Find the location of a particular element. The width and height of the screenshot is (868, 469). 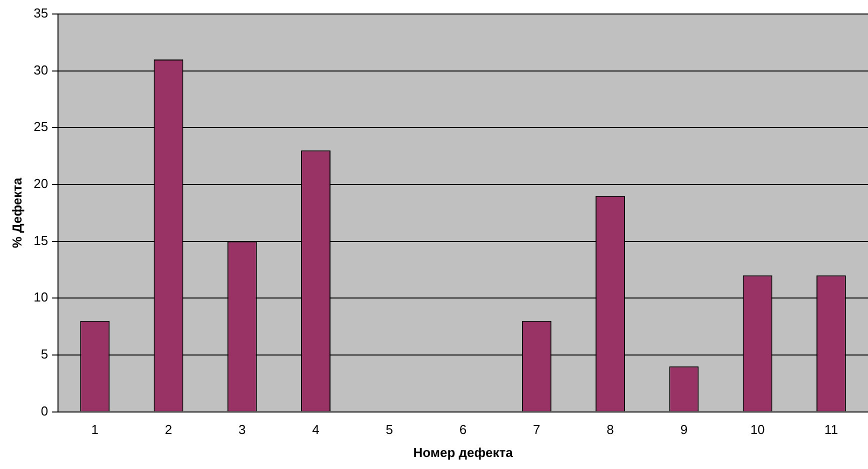

y-tick-label: 15 is located at coordinates (41, 240).